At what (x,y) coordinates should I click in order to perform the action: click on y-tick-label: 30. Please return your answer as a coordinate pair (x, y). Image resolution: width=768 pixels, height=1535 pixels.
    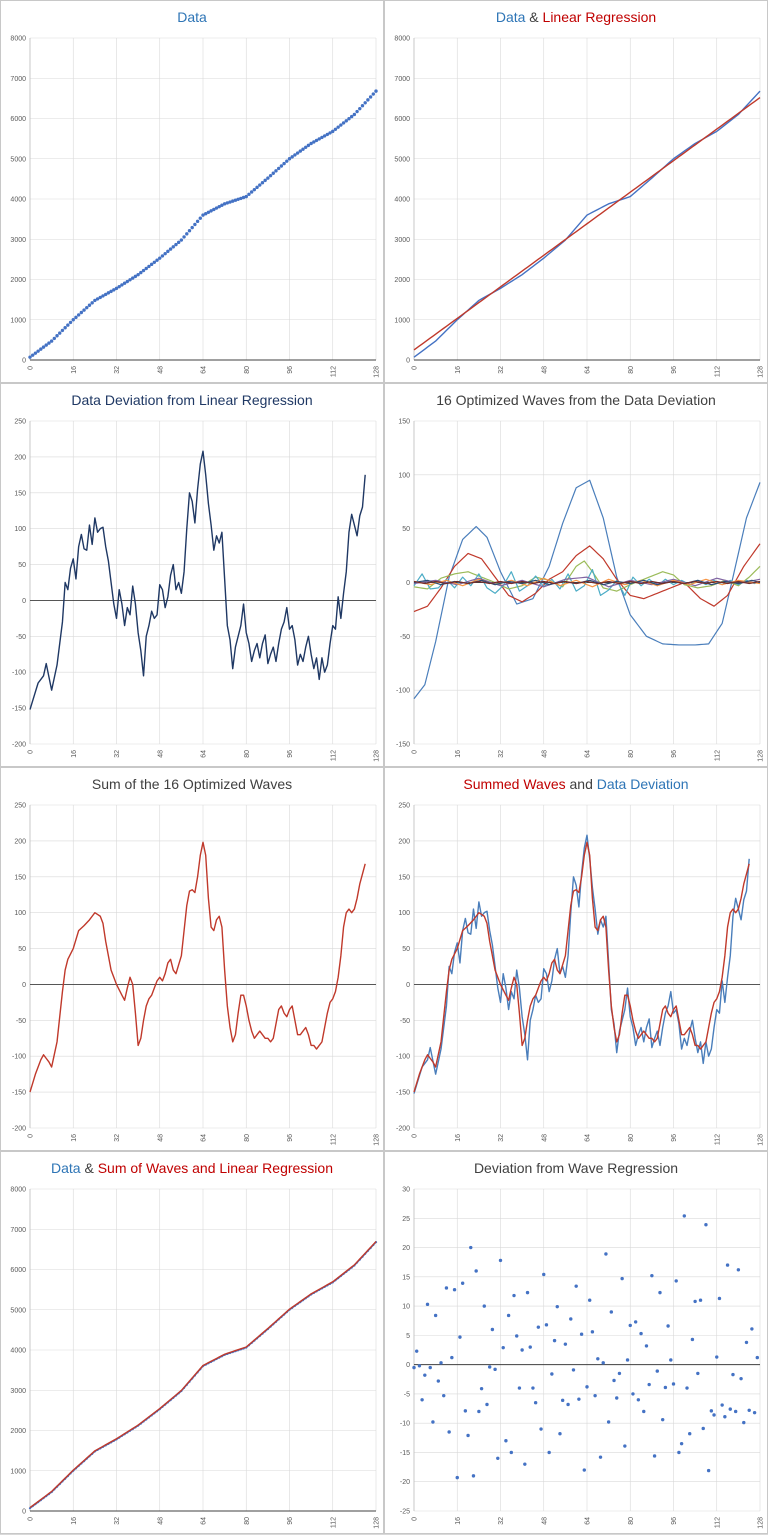
    Looking at the image, I should click on (406, 1190).